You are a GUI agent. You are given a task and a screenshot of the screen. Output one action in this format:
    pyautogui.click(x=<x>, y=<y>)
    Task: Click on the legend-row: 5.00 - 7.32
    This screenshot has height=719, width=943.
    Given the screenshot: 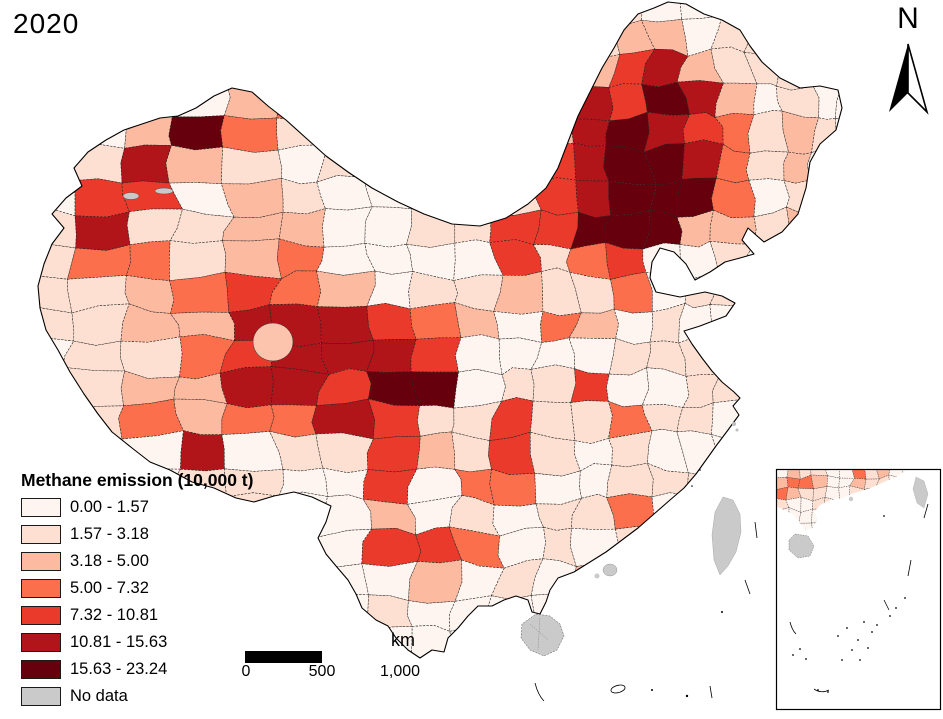 What is the action you would take?
    pyautogui.click(x=137, y=588)
    